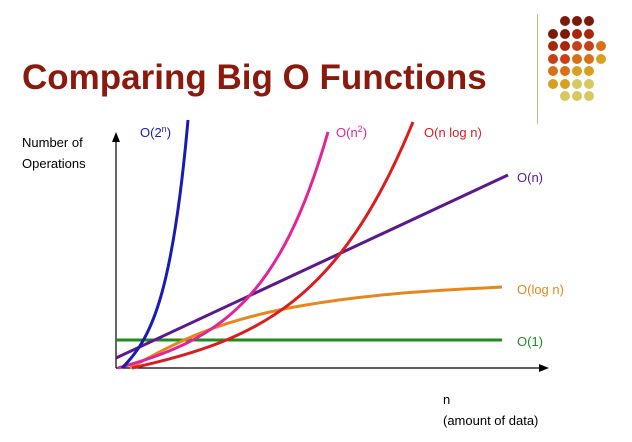  I want to click on y-axis-label: Number of Operations, so click(54, 153).